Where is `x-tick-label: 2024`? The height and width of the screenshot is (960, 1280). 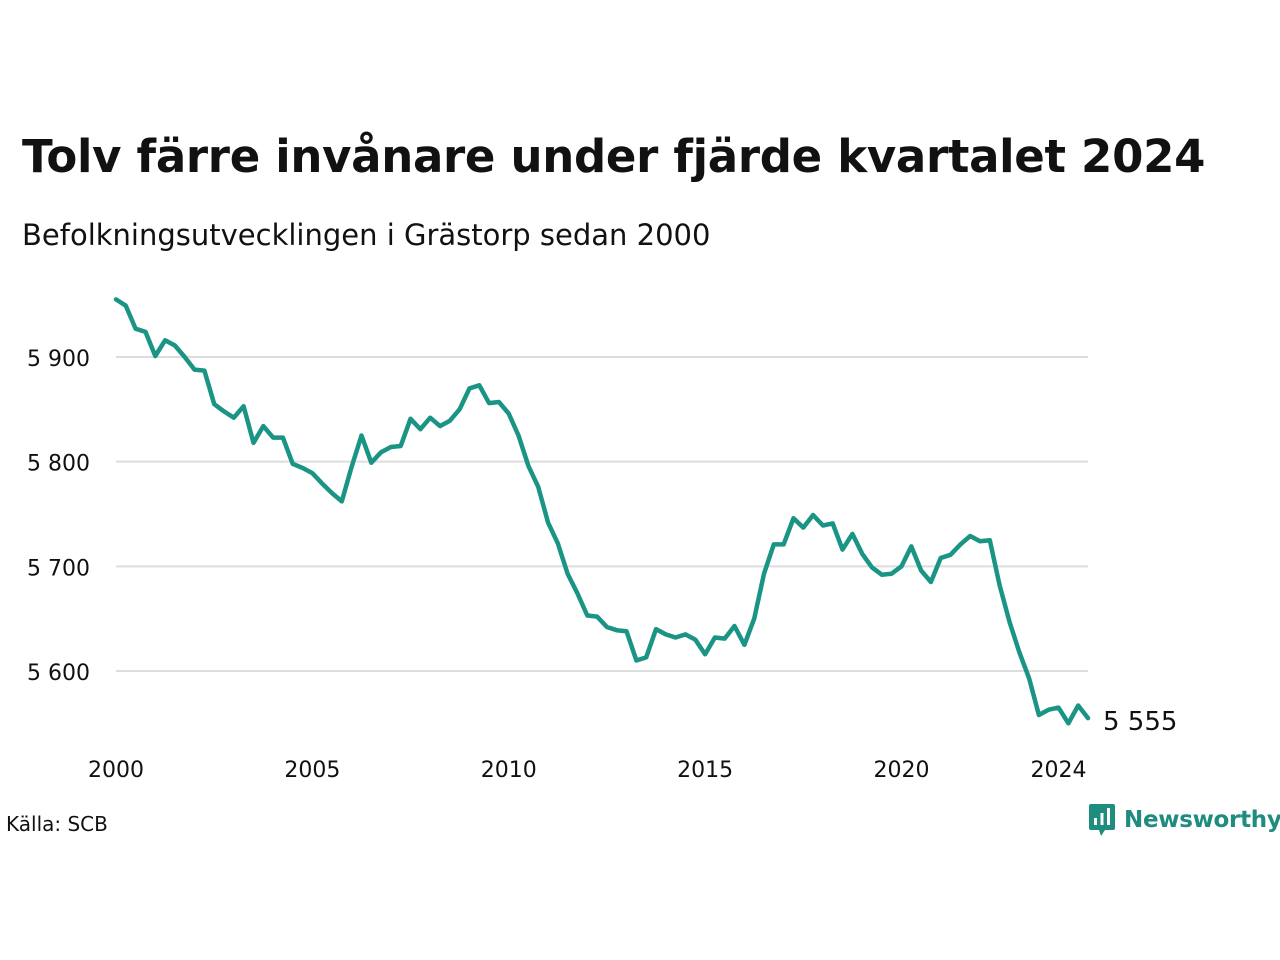
x-tick-label: 2024 is located at coordinates (1059, 770).